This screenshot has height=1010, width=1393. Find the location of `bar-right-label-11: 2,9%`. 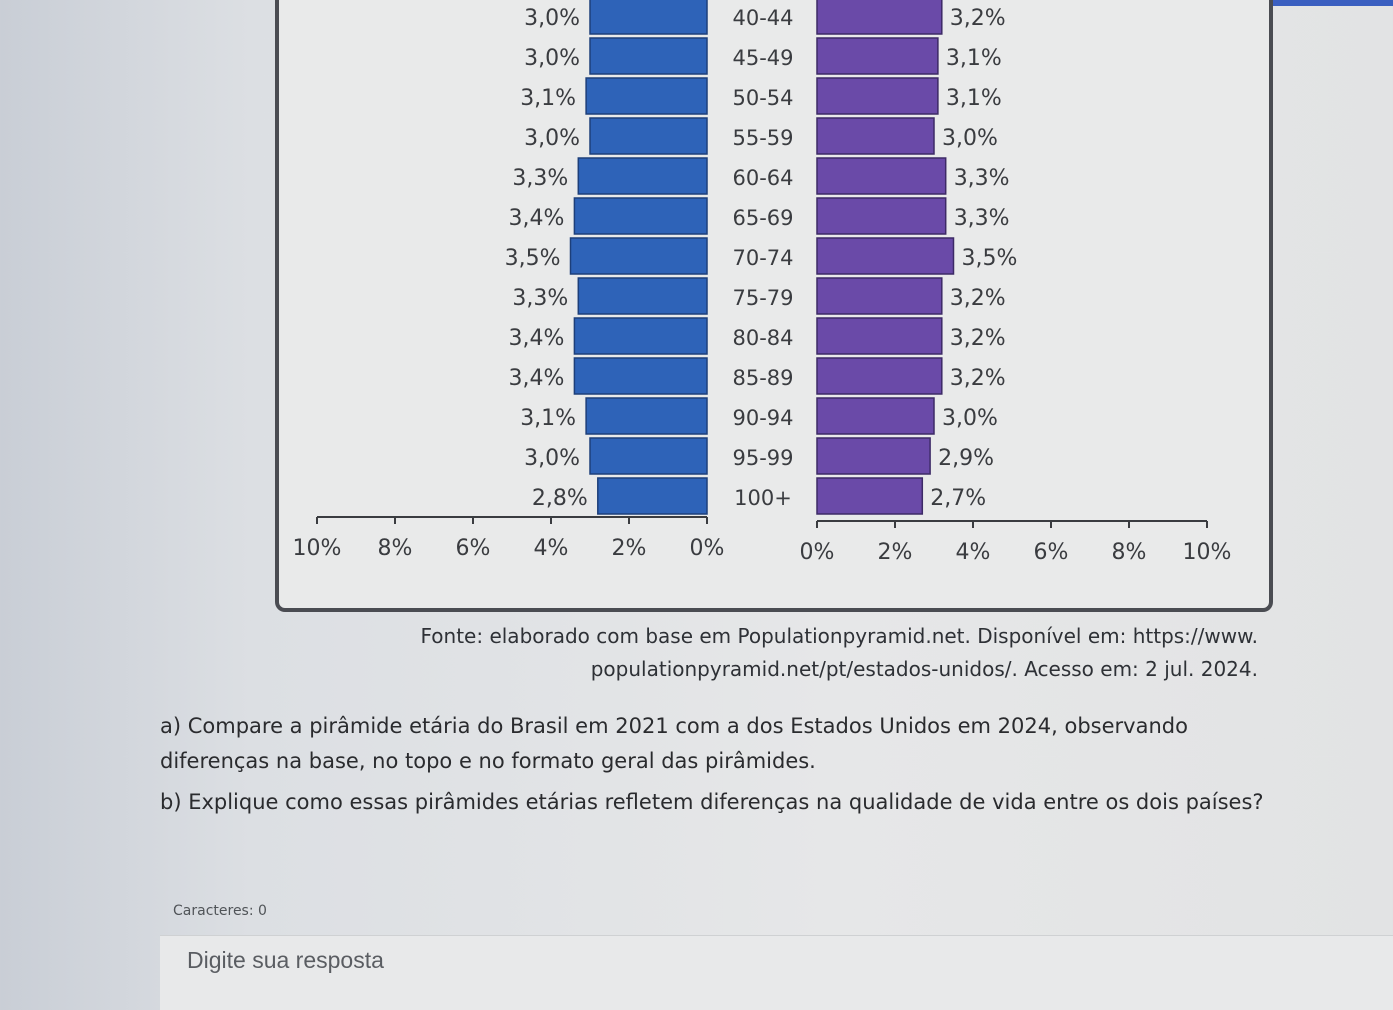

bar-right-label-11: 2,9% is located at coordinates (966, 458).